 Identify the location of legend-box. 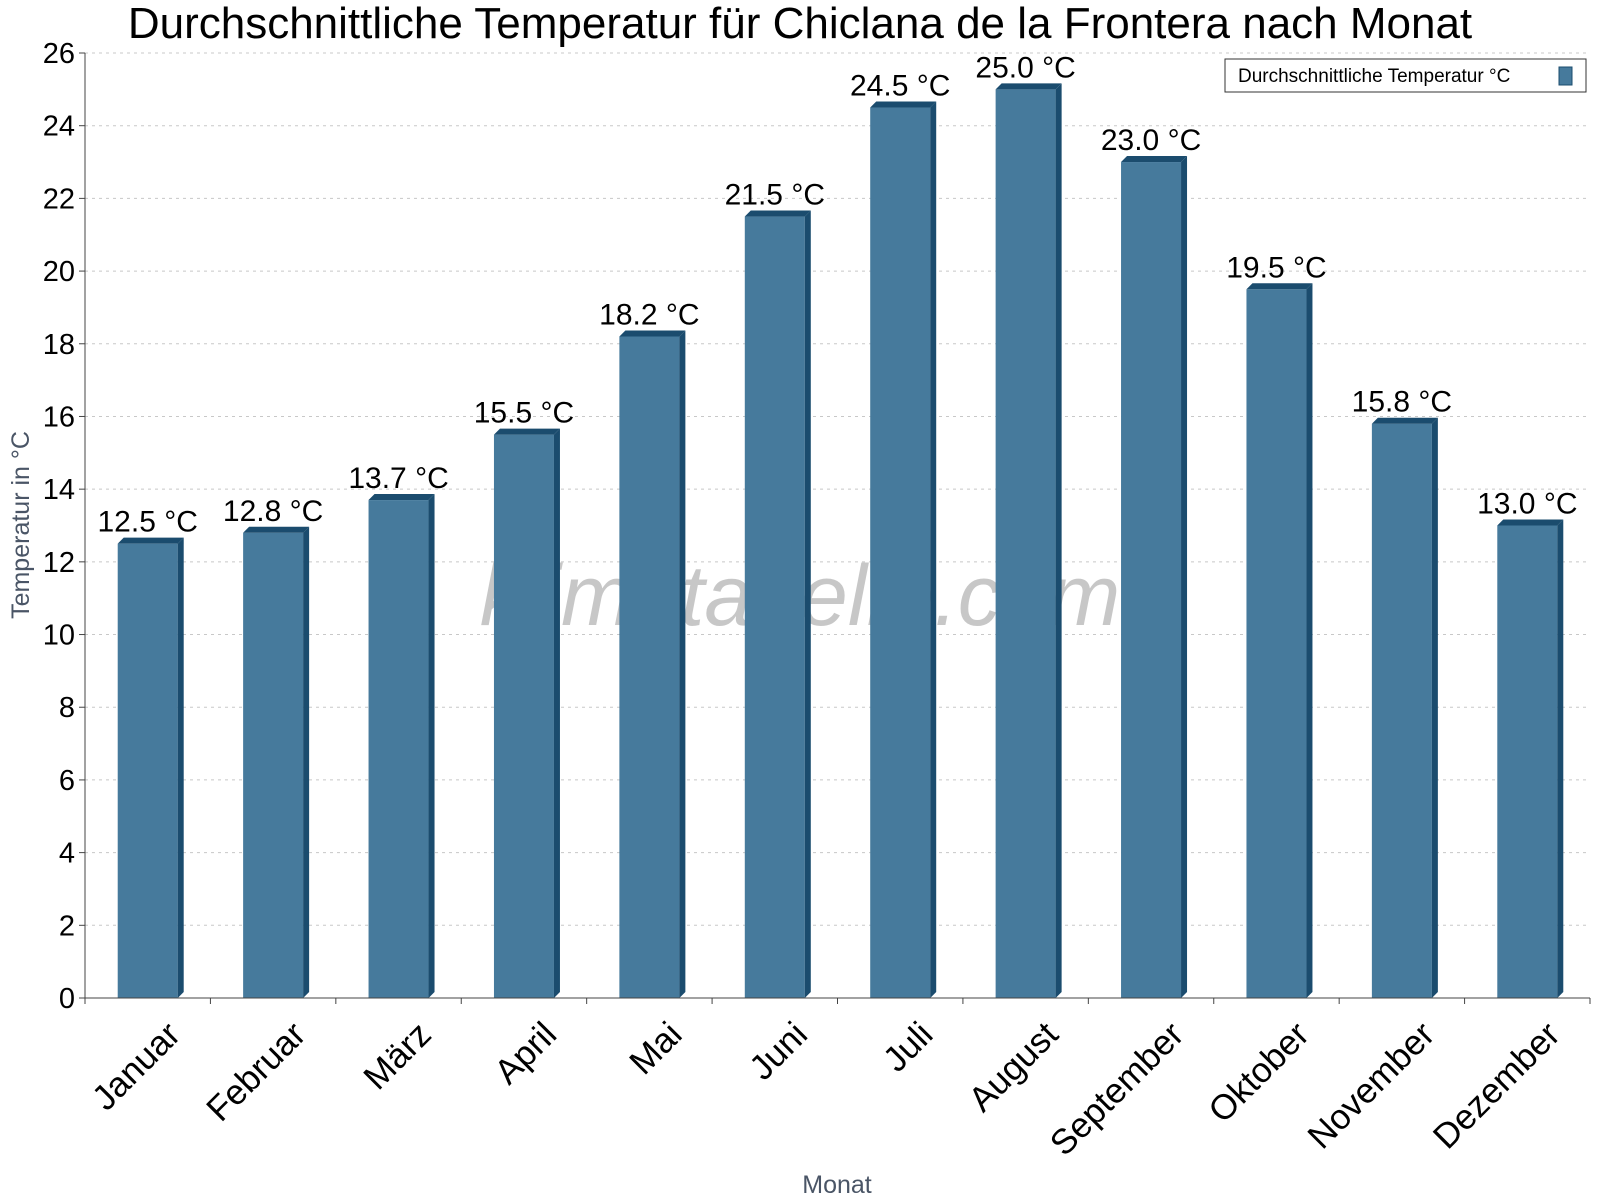
(1405, 75).